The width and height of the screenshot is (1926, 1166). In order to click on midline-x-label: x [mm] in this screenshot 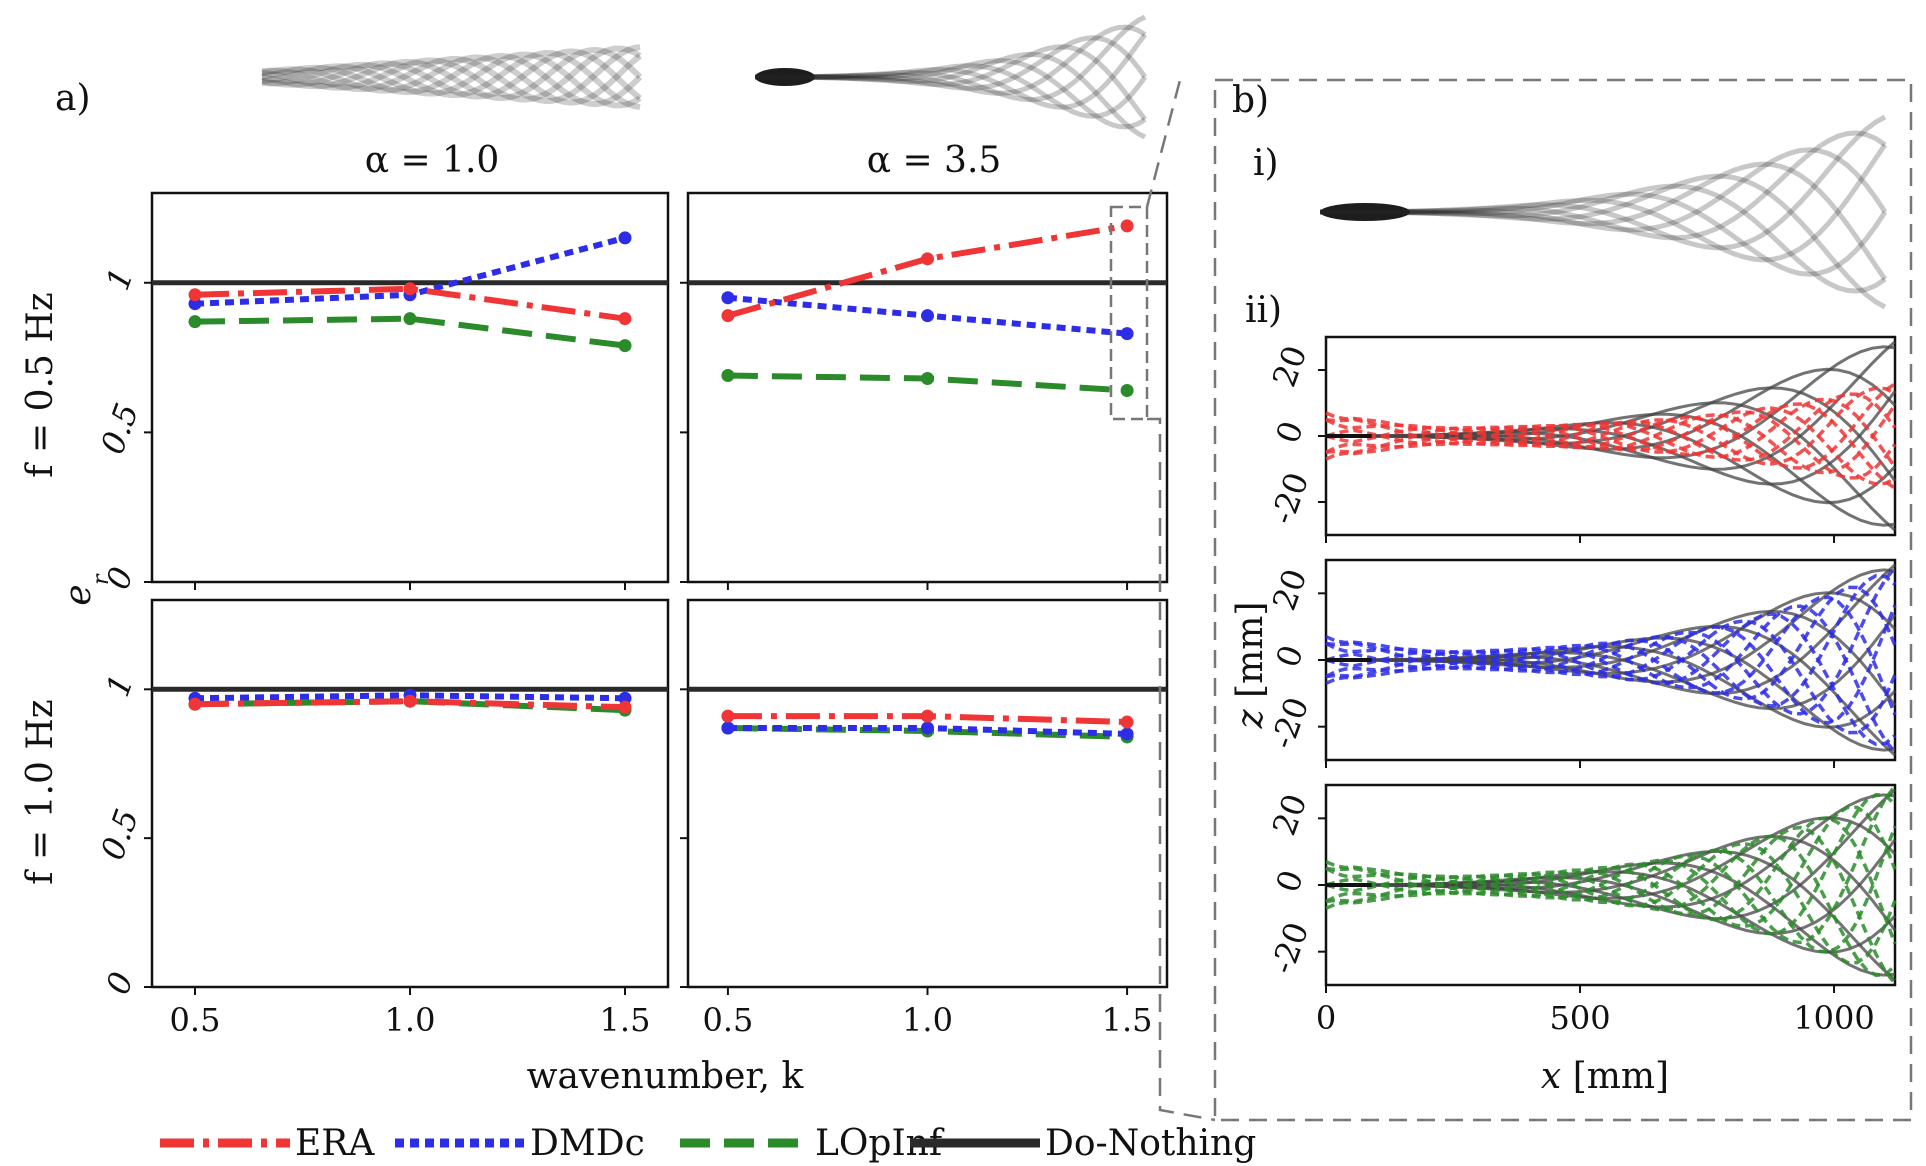, I will do `click(1605, 1076)`.